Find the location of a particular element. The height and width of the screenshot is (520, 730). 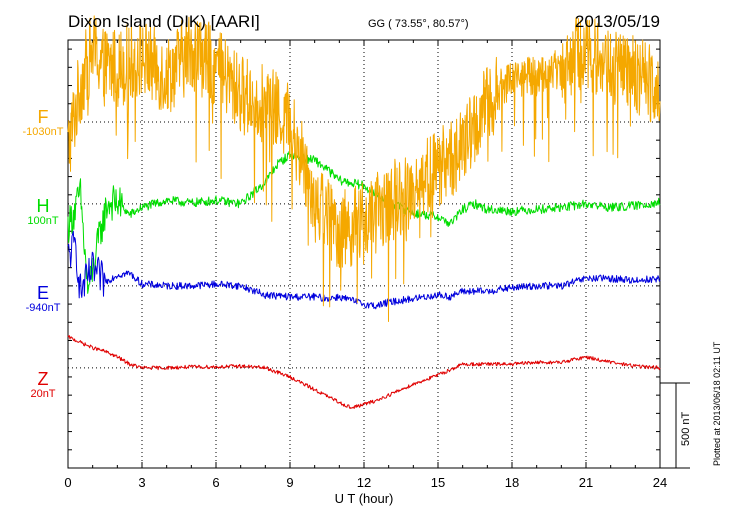

series-line-Z is located at coordinates (364, 372).